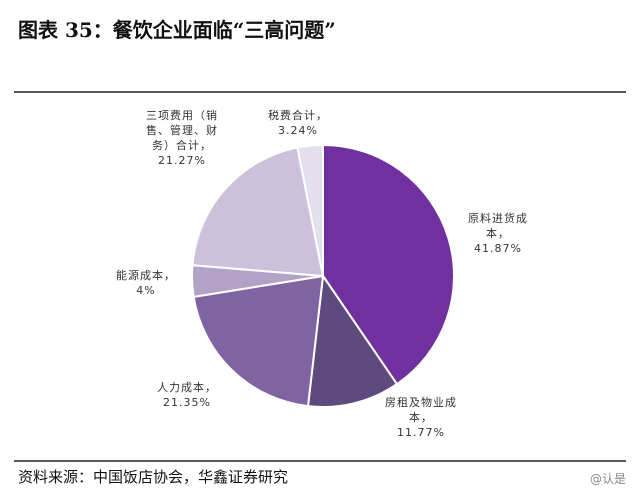 Image resolution: width=640 pixels, height=496 pixels. I want to click on slice-label: 原料进货成本， 41.87%, so click(498, 233).